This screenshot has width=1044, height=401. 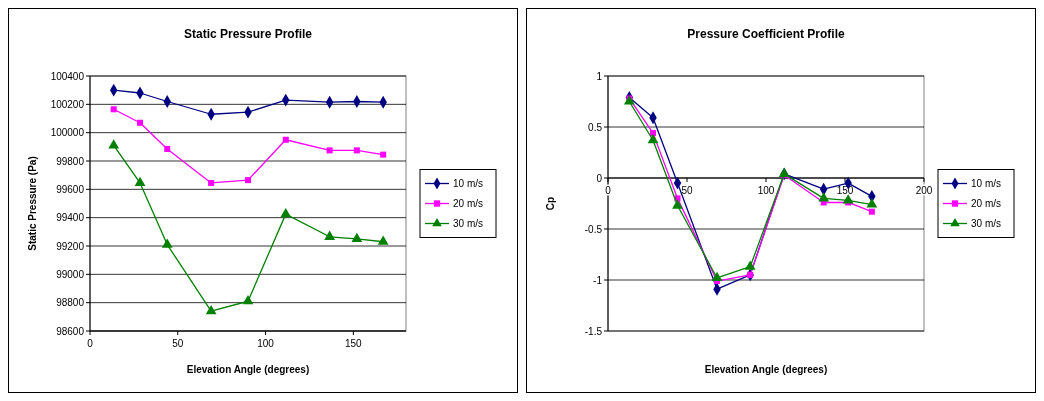 I want to click on y-tick-label: 99000, so click(x=70, y=274).